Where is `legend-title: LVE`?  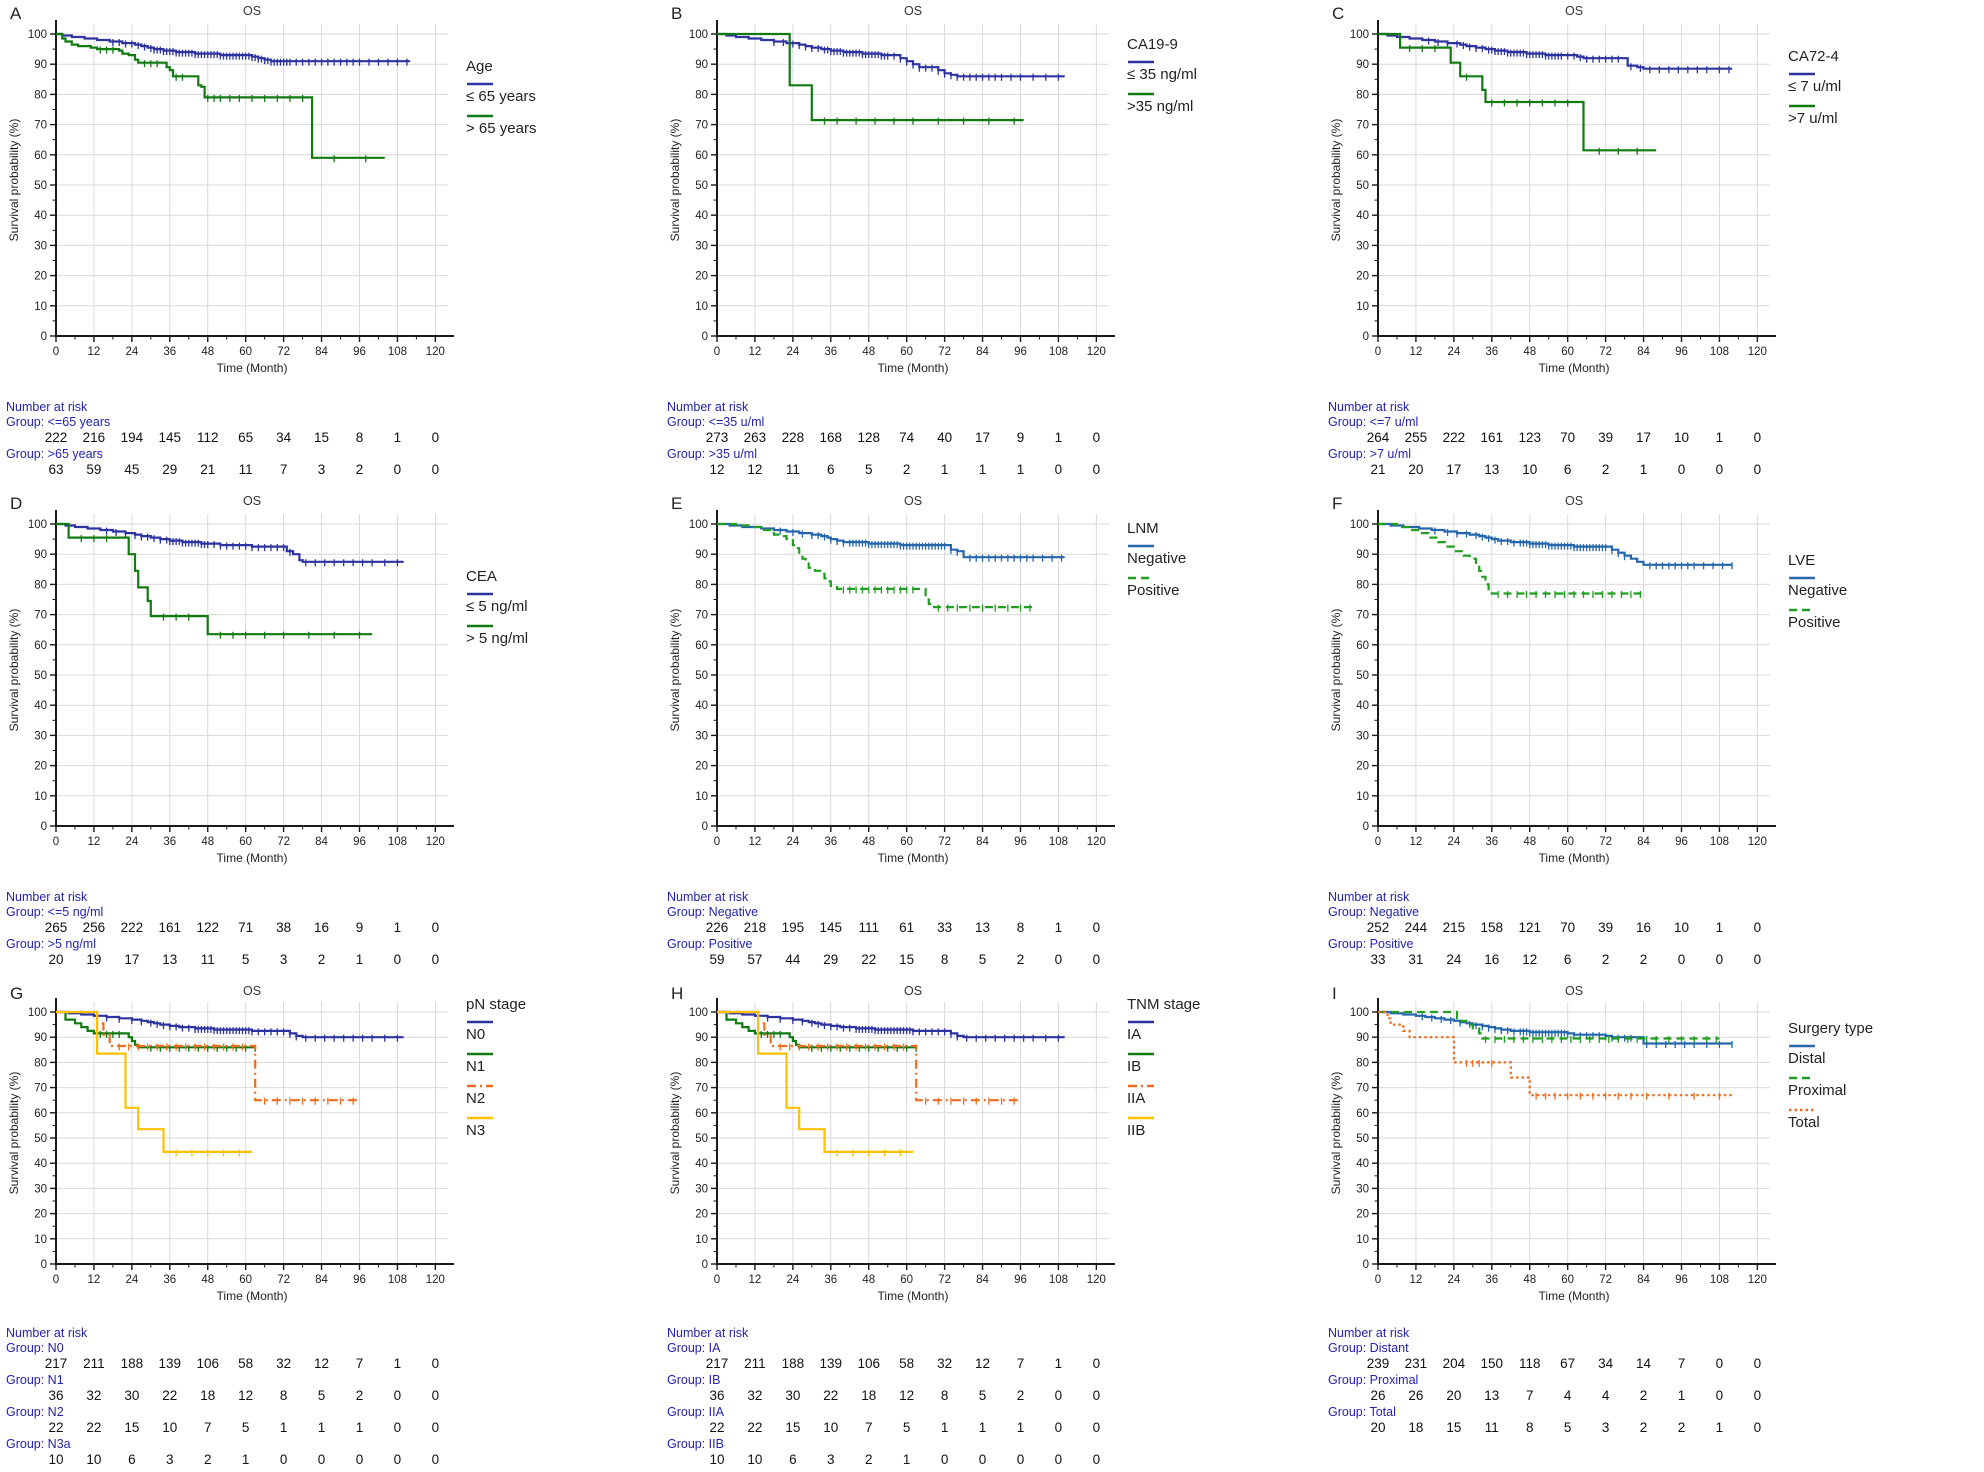
legend-title: LVE is located at coordinates (1802, 560).